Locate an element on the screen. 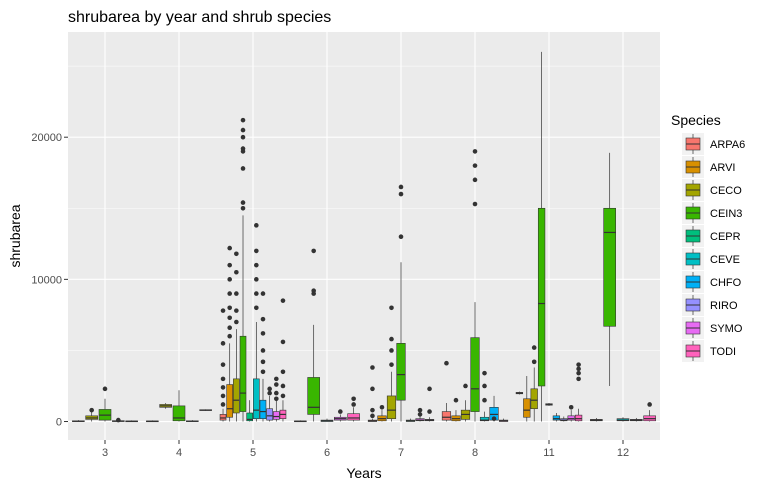 The image size is (762, 489). y-tick-label: 0 is located at coordinates (59, 423).